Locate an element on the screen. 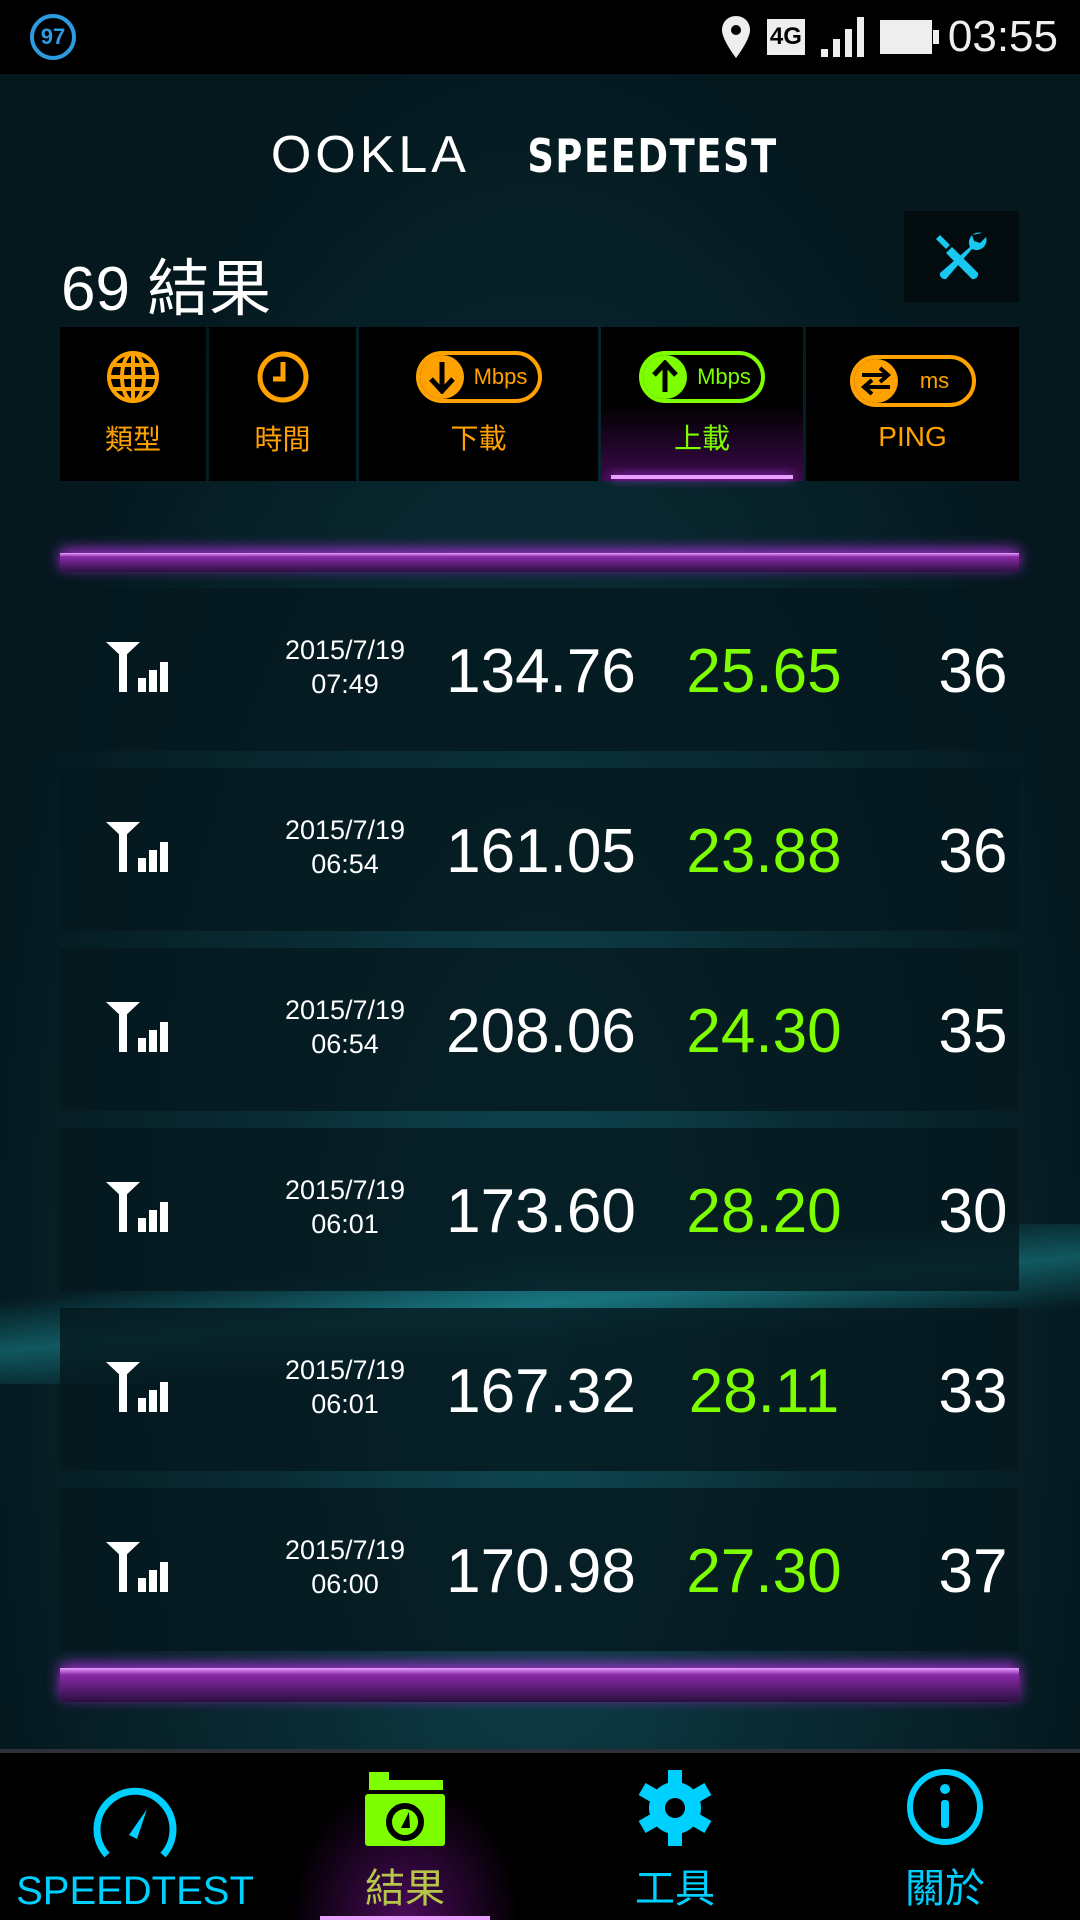  tab-ping: ms PING is located at coordinates (912, 404).